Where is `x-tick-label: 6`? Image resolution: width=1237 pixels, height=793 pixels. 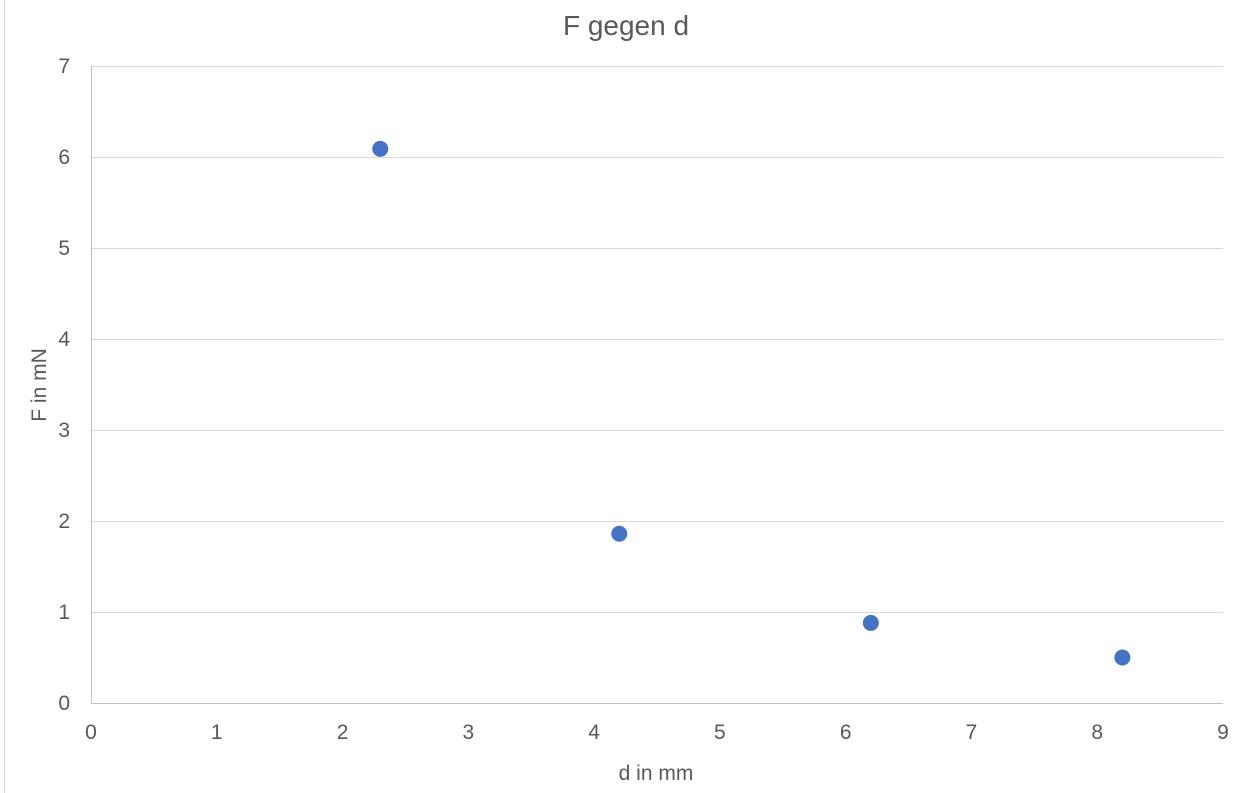
x-tick-label: 6 is located at coordinates (846, 732).